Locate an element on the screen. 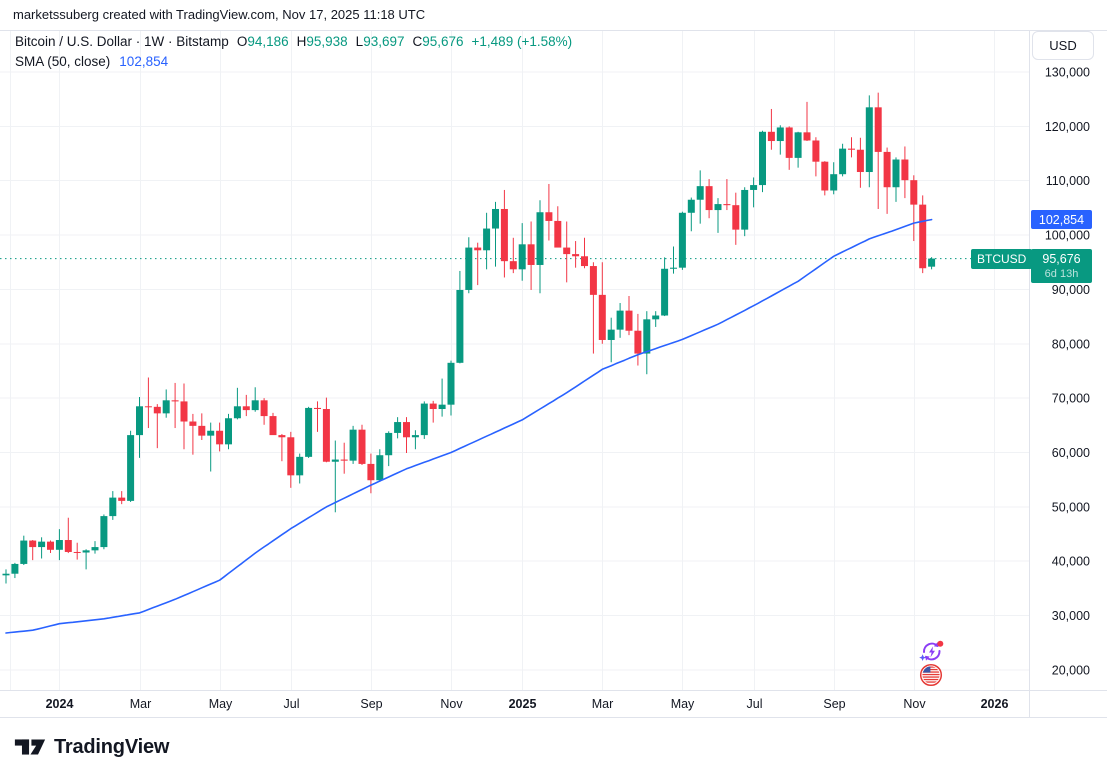 The width and height of the screenshot is (1107, 776). tradingview-logo: TradingView is located at coordinates (91, 747).